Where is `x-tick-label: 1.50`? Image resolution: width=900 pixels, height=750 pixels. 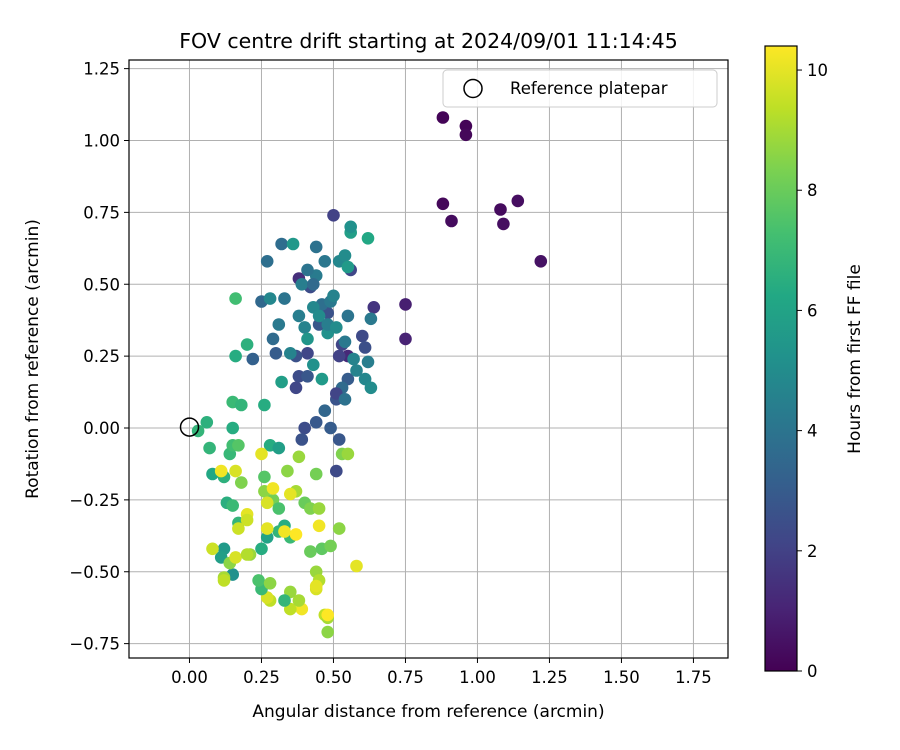 x-tick-label: 1.50 is located at coordinates (621, 677).